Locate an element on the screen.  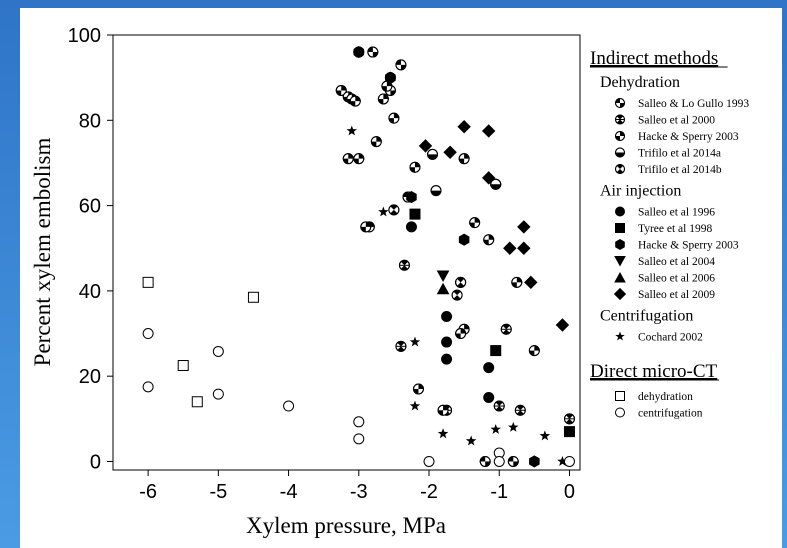
legend-marker-hacke-2003-dehyd is located at coordinates (620, 136).